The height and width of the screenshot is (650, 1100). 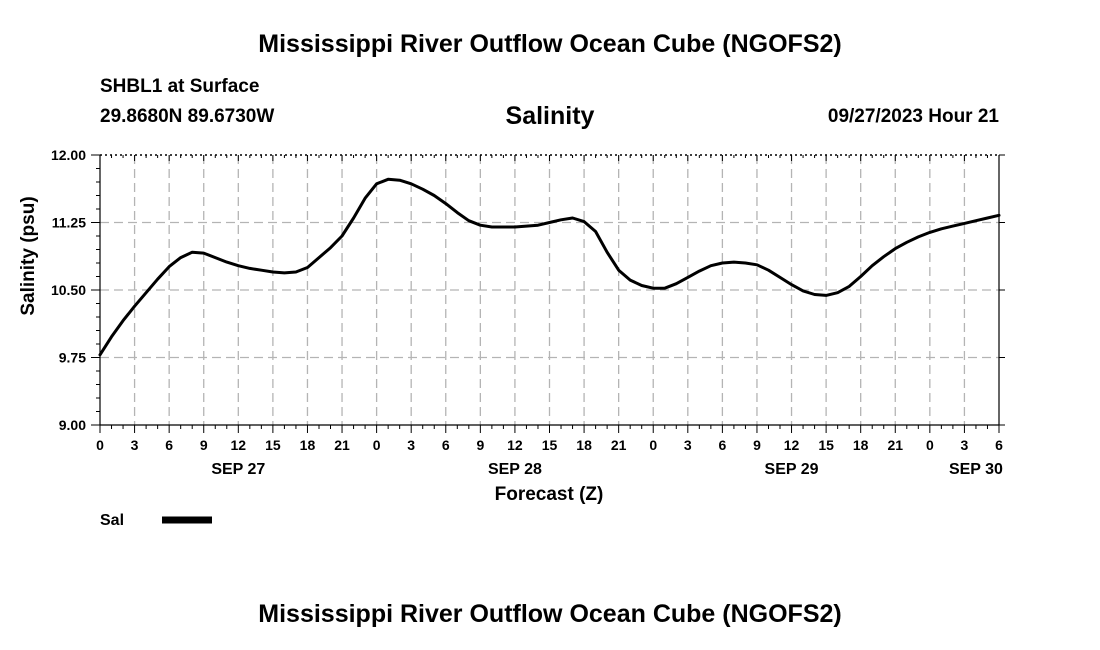 What do you see at coordinates (550, 116) in the screenshot?
I see `variable-title: Salinity` at bounding box center [550, 116].